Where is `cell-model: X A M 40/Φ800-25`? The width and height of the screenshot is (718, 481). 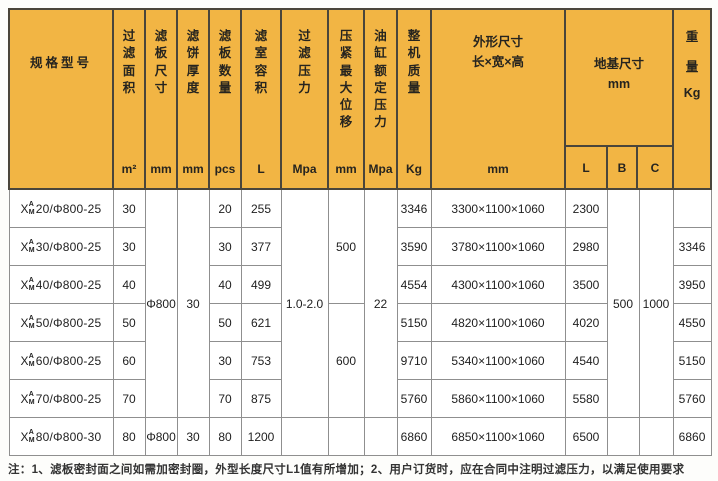 cell-model: X A M 40/Φ800-25 is located at coordinates (61, 284).